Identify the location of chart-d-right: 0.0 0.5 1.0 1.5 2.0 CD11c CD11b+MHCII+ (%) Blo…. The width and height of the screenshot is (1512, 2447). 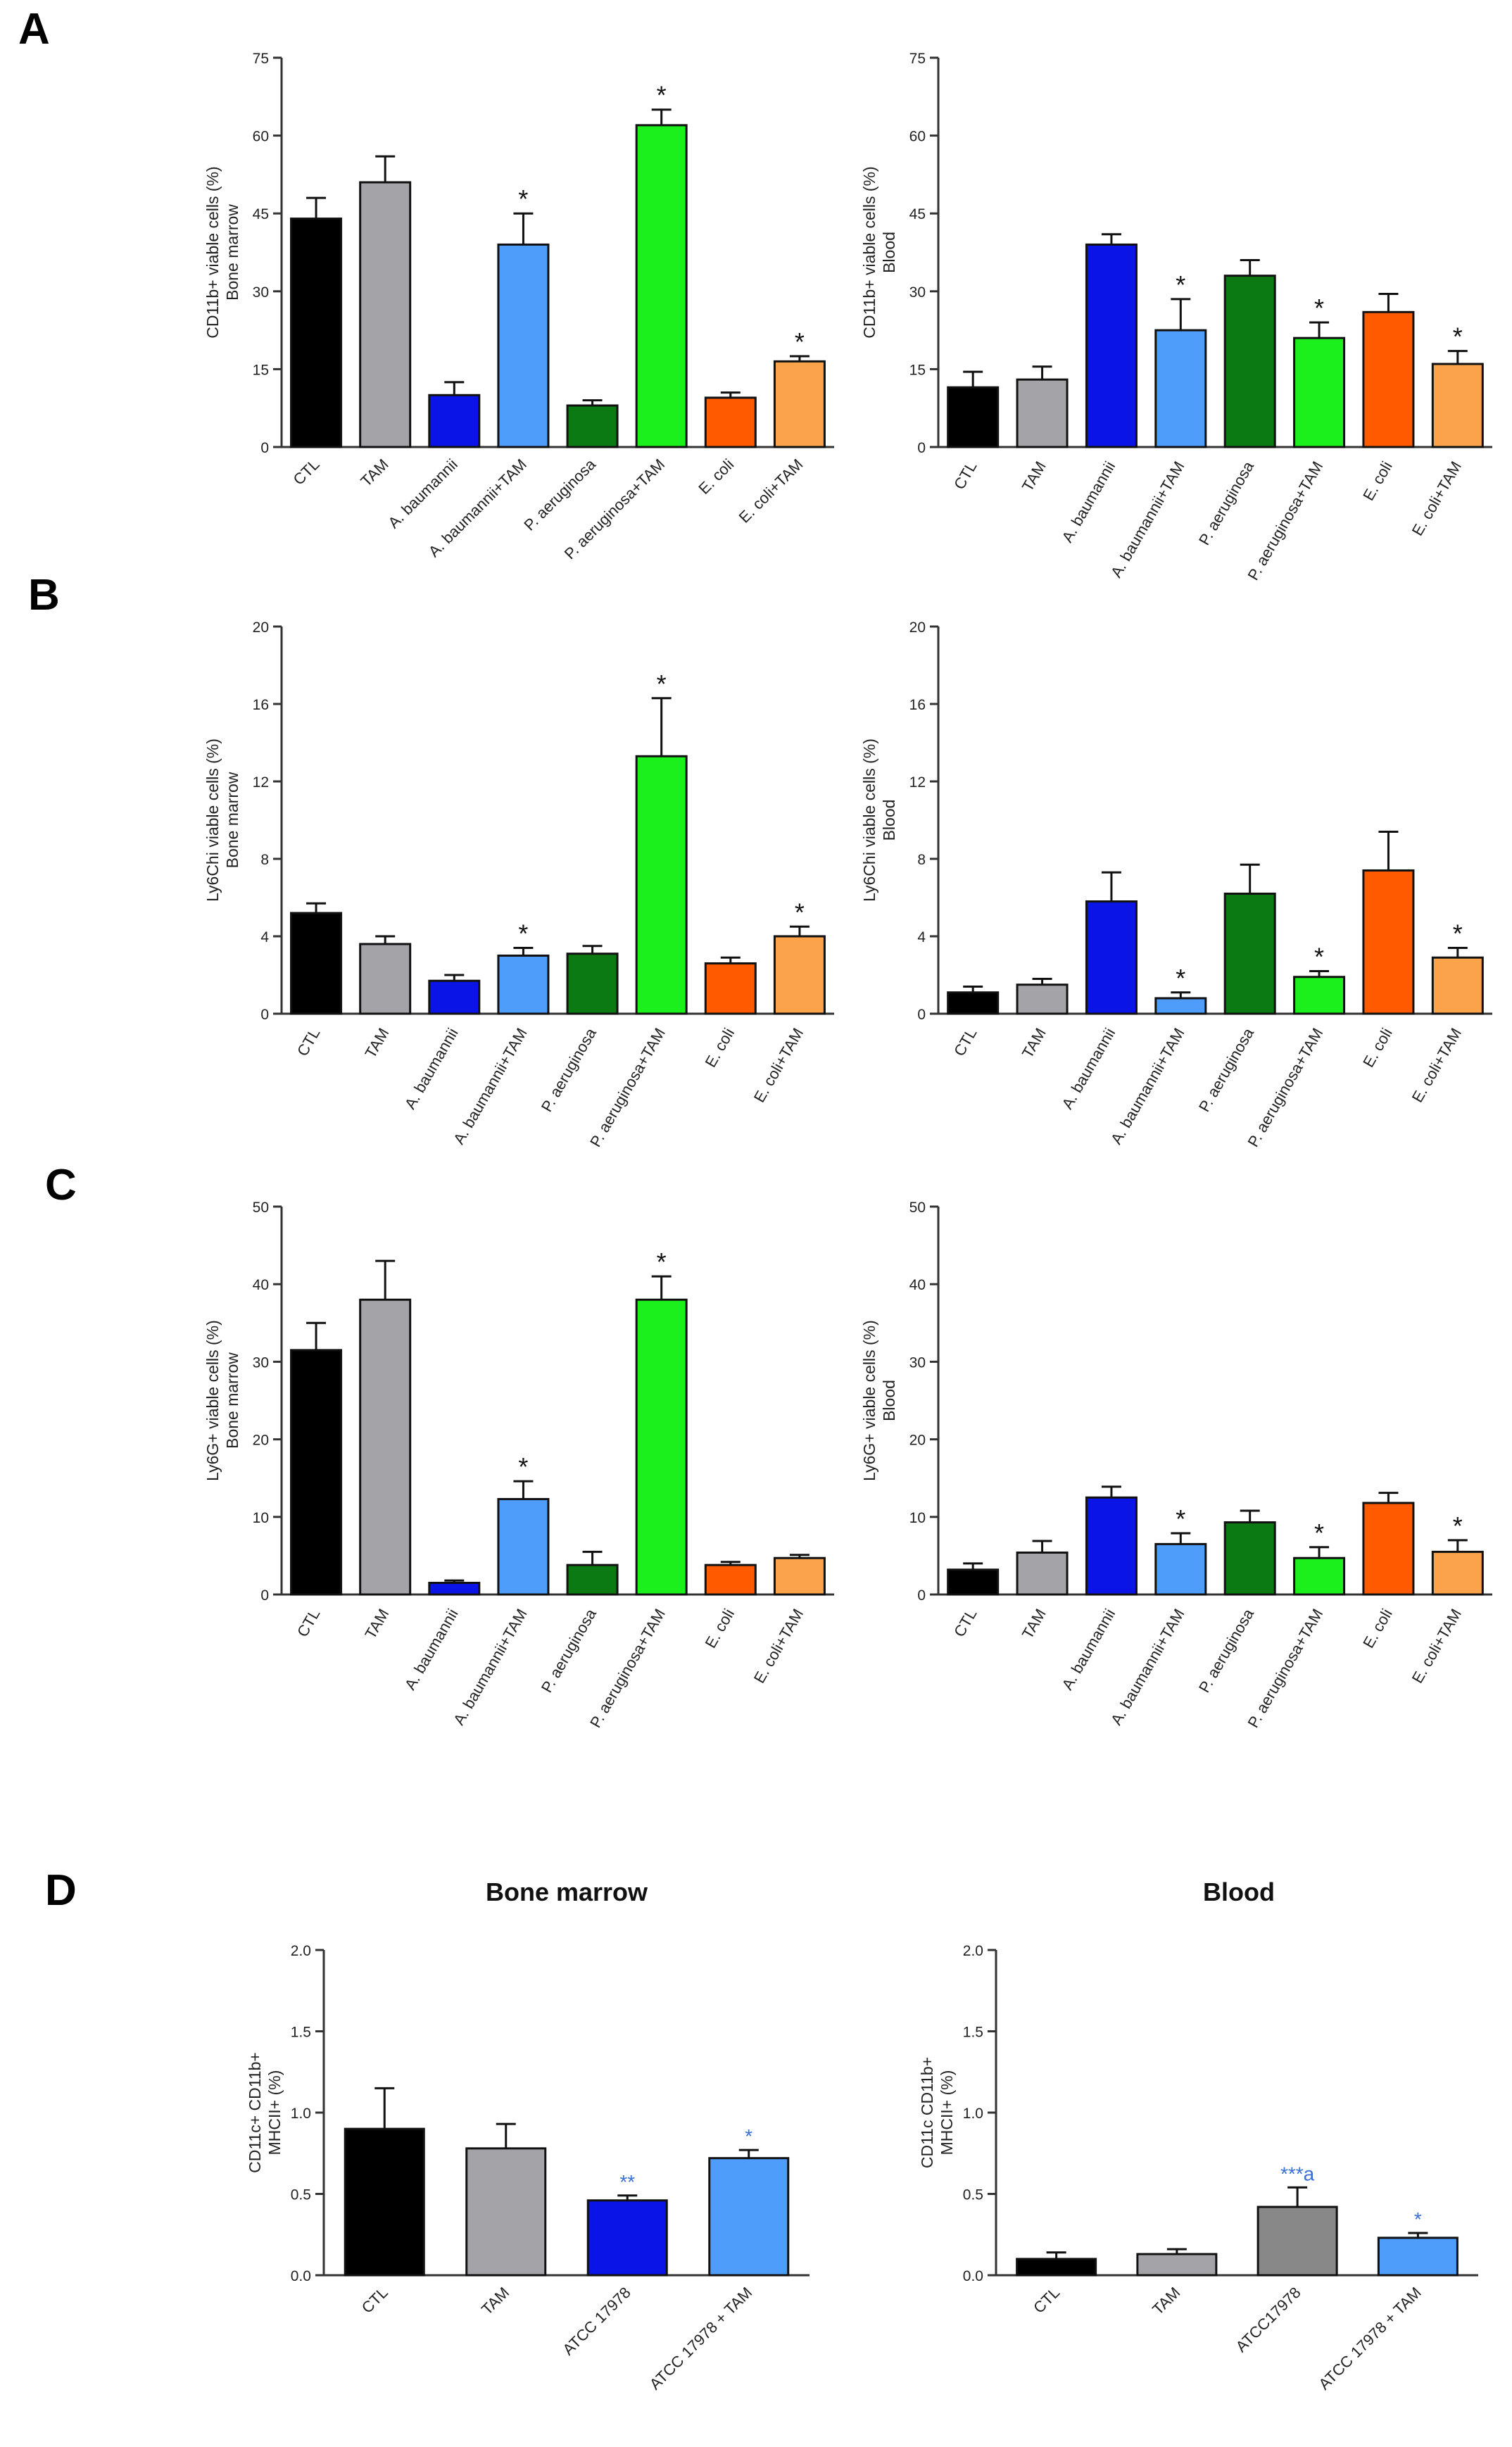
(1198, 2135).